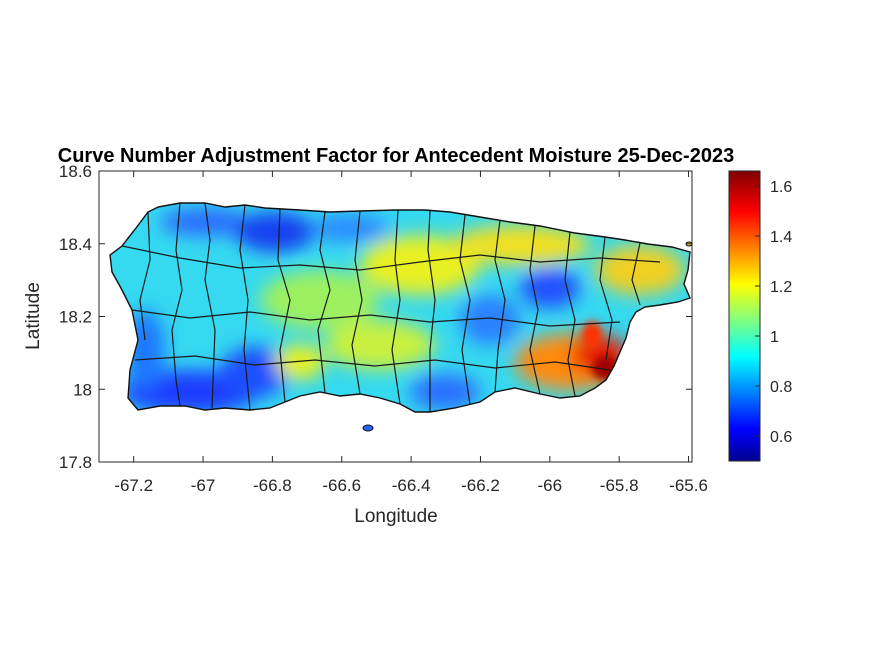  Describe the element at coordinates (781, 237) in the screenshot. I see `colorbar-tick-label: 1.4` at that location.